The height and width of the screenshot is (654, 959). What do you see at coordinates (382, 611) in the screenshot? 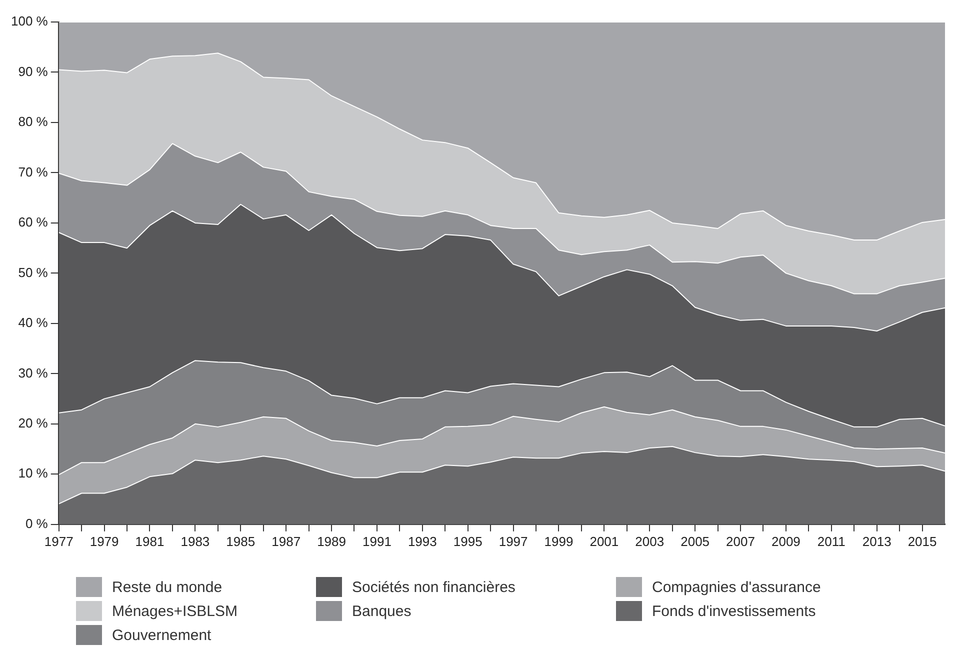
I see `legend-label: Banques` at bounding box center [382, 611].